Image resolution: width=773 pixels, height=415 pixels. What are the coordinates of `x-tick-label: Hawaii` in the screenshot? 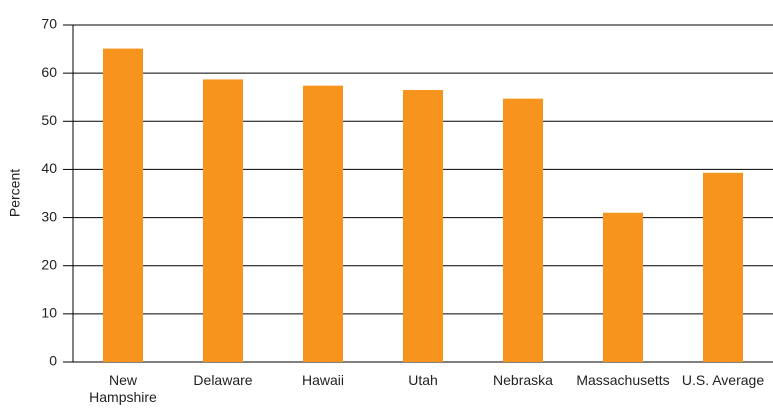 It's located at (322, 380).